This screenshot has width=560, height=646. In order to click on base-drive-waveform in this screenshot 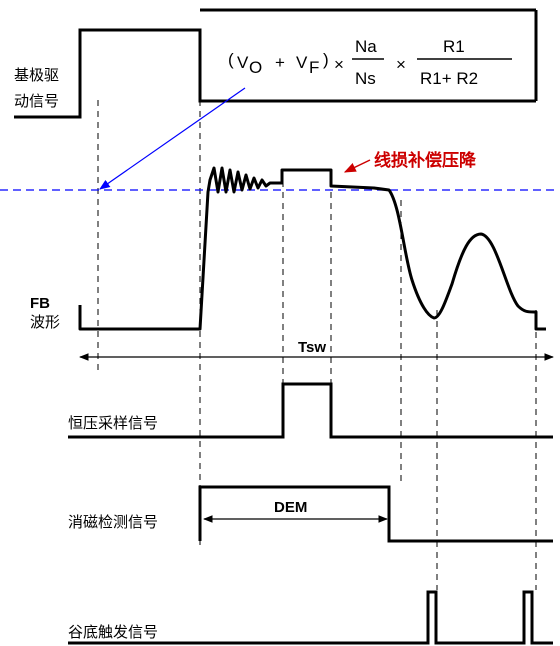, I will do `click(275, 73)`.